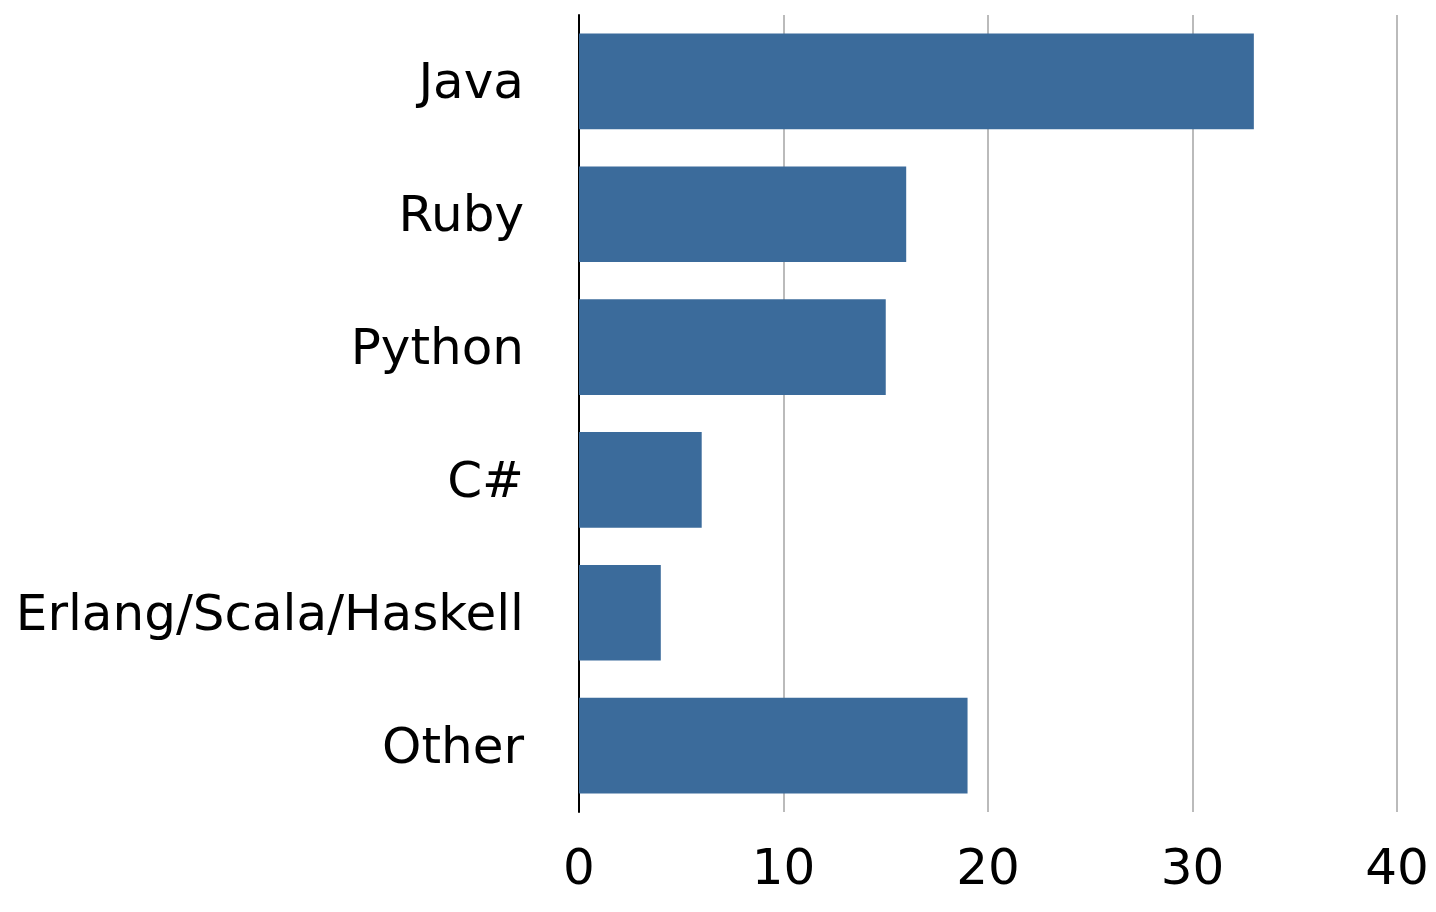 The height and width of the screenshot is (912, 1436). Describe the element at coordinates (461, 214) in the screenshot. I see `y-tick-label: Ruby` at that location.